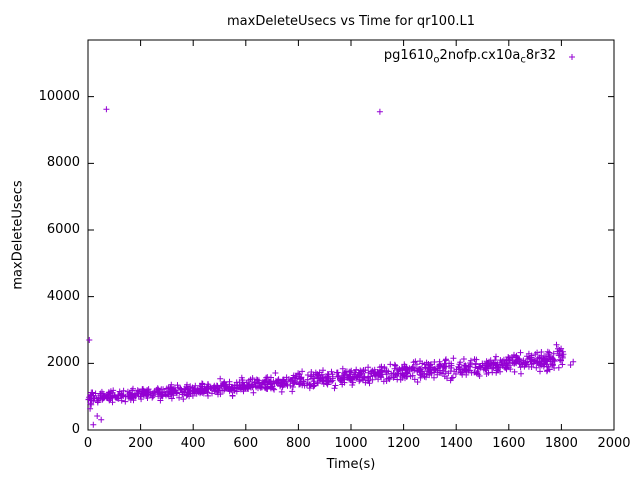 Image resolution: width=640 pixels, height=480 pixels. What do you see at coordinates (523, 60) in the screenshot?
I see `legend-label-subscript: c` at bounding box center [523, 60].